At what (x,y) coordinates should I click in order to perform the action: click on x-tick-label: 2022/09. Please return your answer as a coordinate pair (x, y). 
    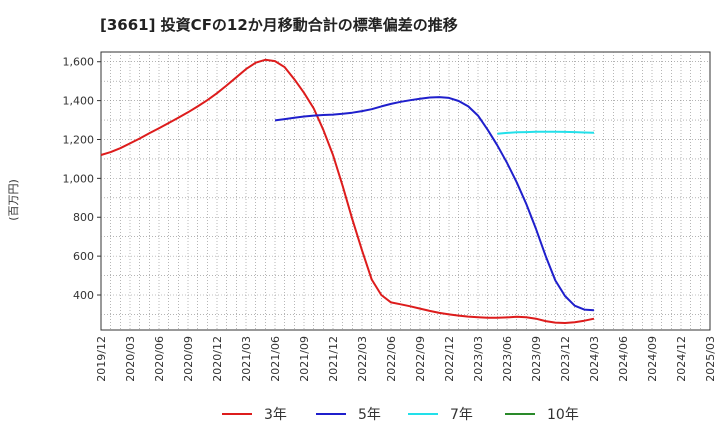
    Looking at the image, I should click on (420, 359).